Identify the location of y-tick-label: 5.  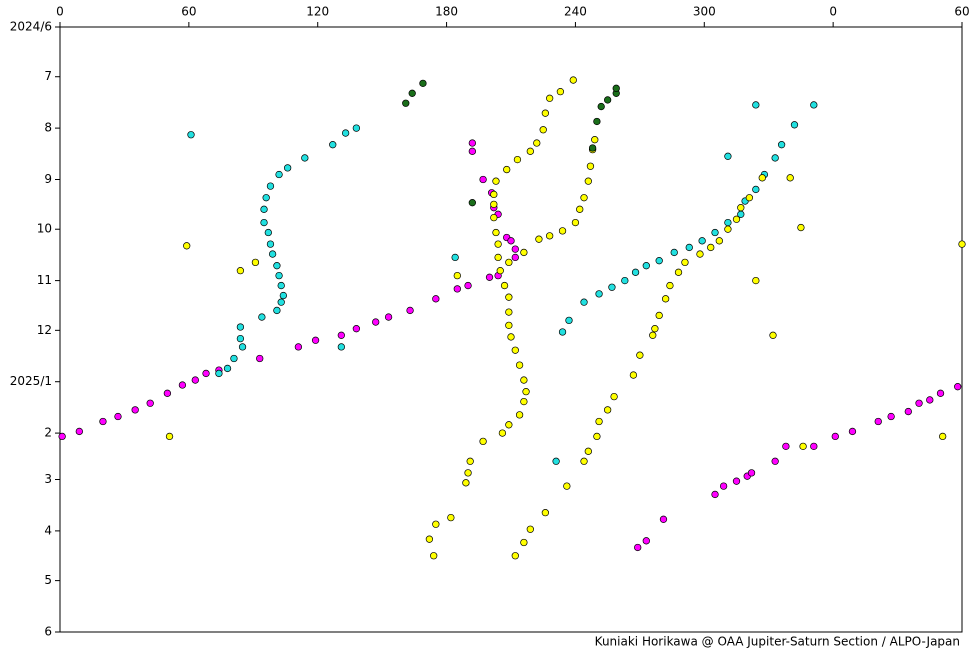
(48, 580).